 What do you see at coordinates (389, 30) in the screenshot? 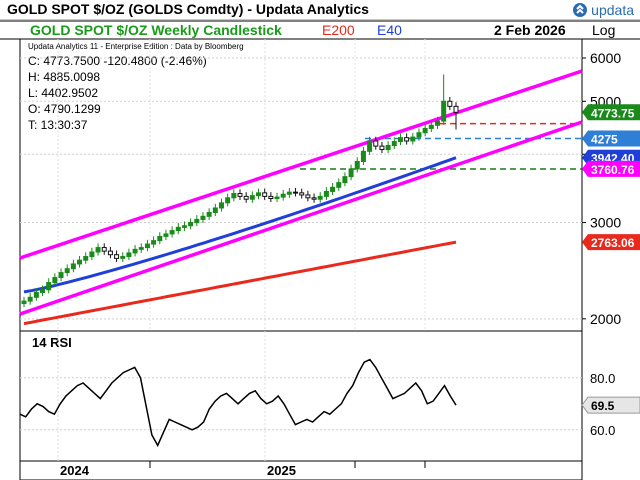
I see `e40-legend: E40` at bounding box center [389, 30].